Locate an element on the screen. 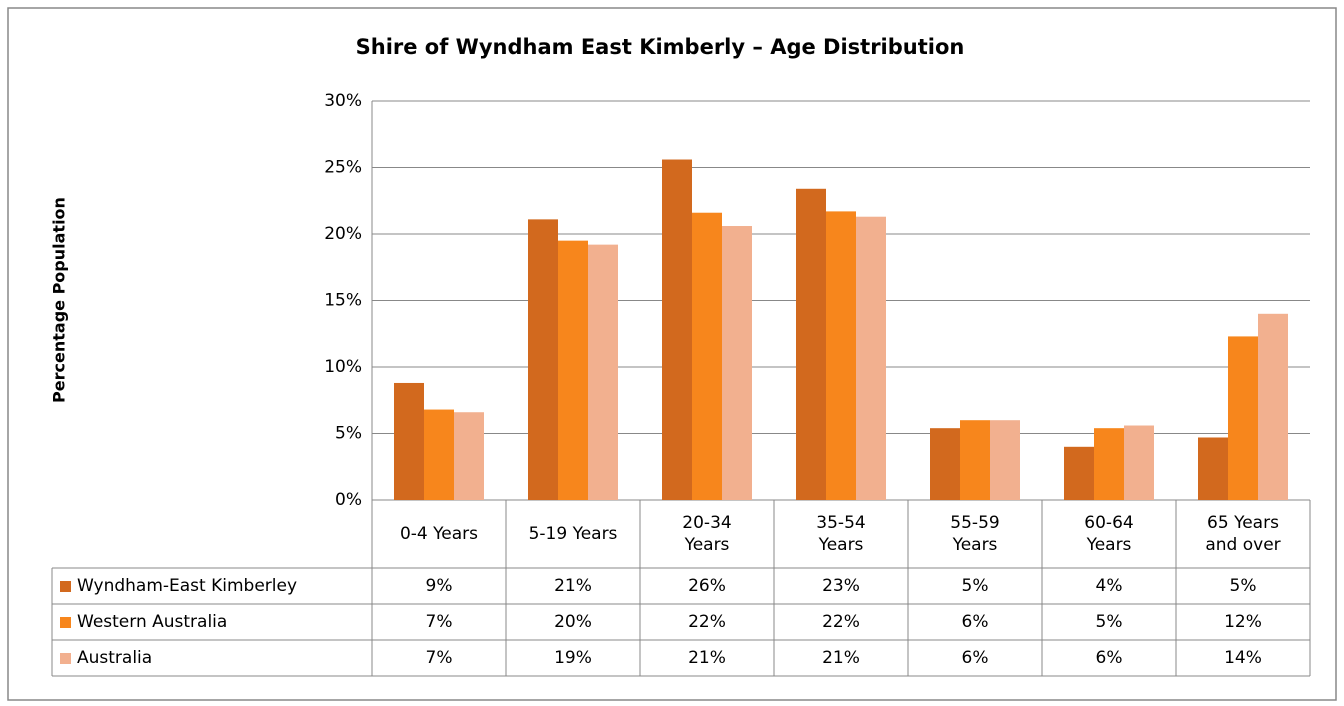 Image resolution: width=1344 pixels, height=706 pixels. y-axis-label: Percentage Population is located at coordinates (59, 300).